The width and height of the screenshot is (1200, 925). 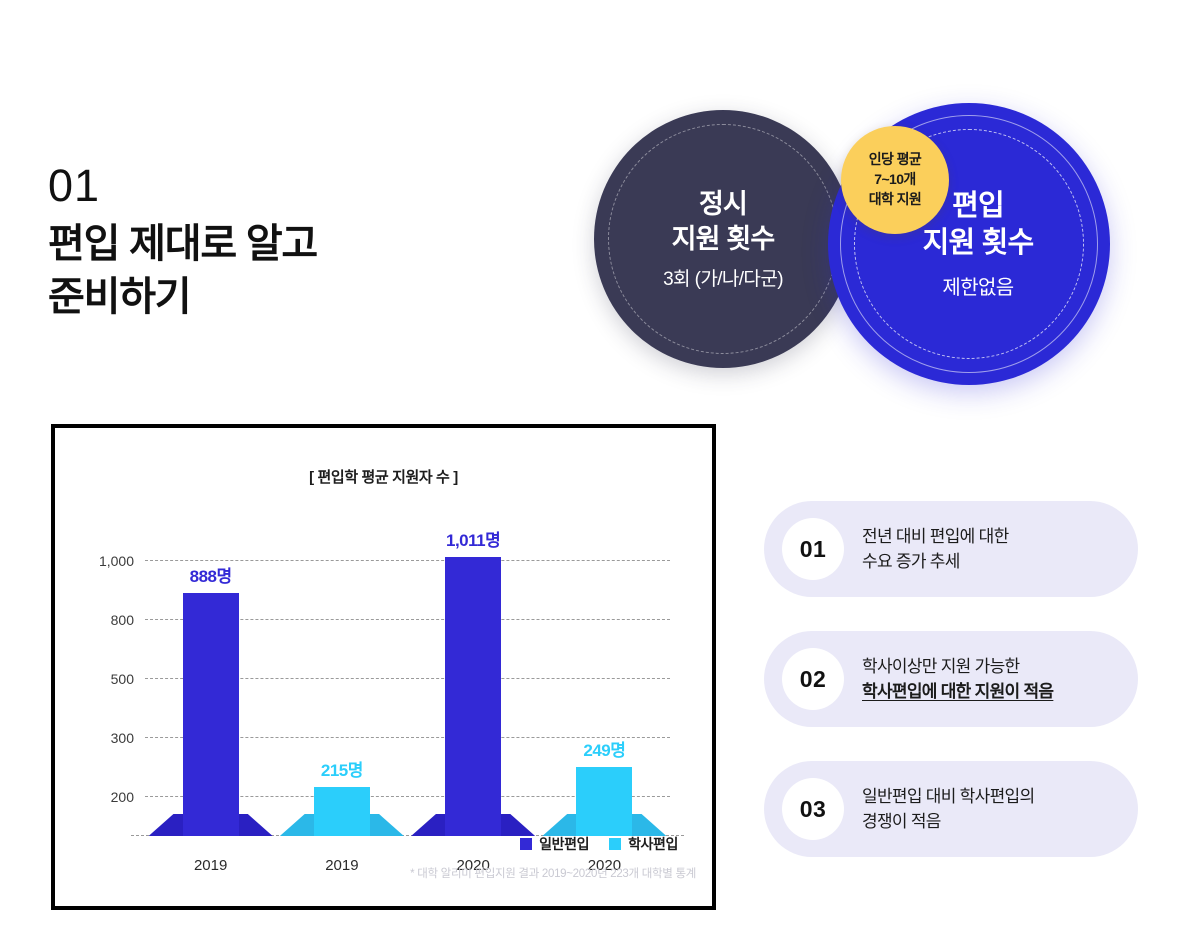 What do you see at coordinates (978, 288) in the screenshot?
I see `circle-blue-sub-label: 제한없음` at bounding box center [978, 288].